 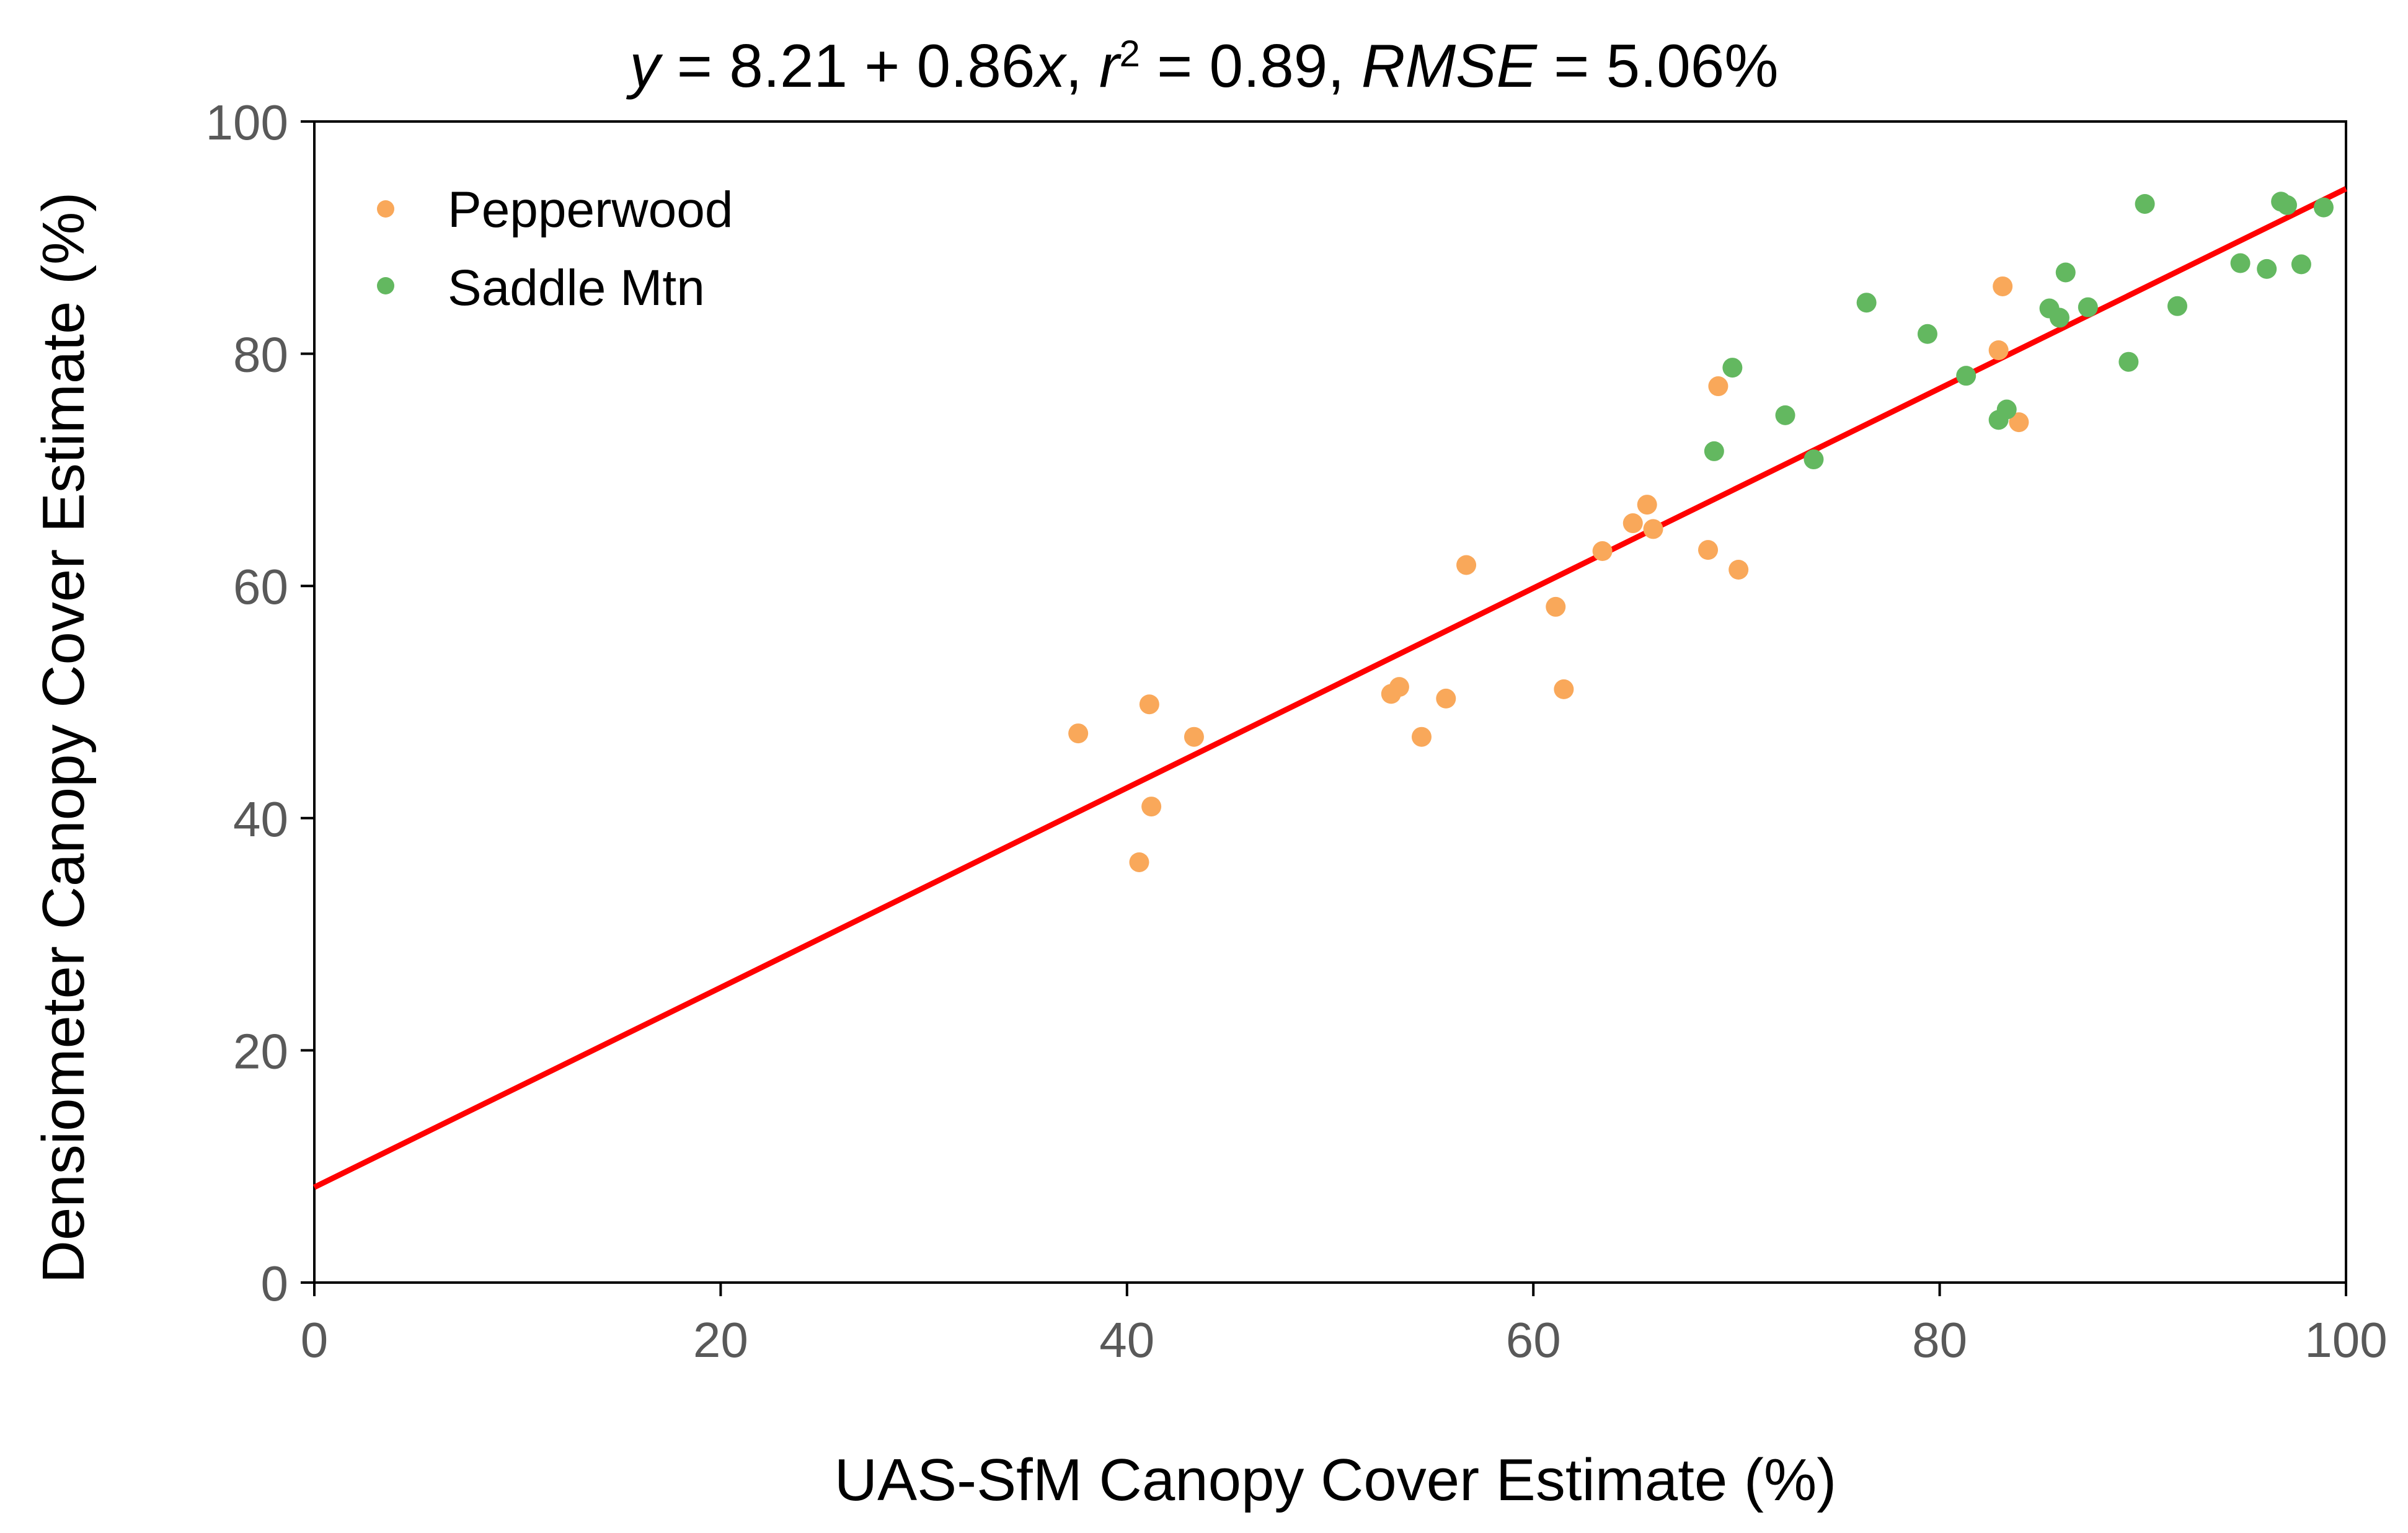 What do you see at coordinates (1130, 53) in the screenshot?
I see `title-r-exp: 2` at bounding box center [1130, 53].